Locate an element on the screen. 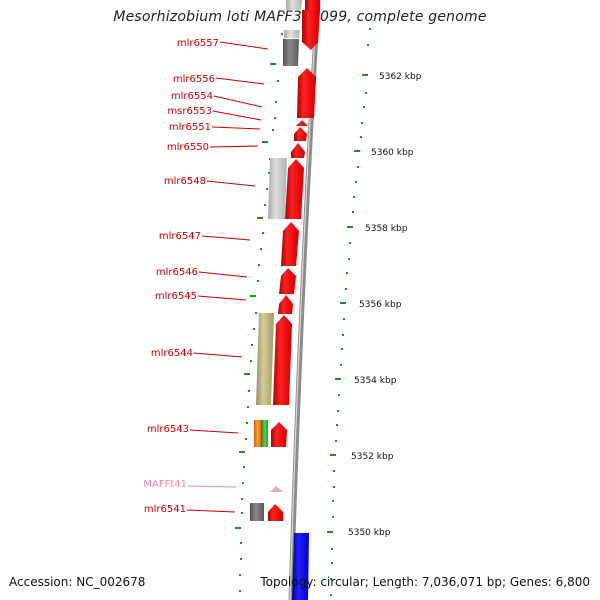 This screenshot has height=600, width=600. gene-label: mlr6550 is located at coordinates (188, 147).